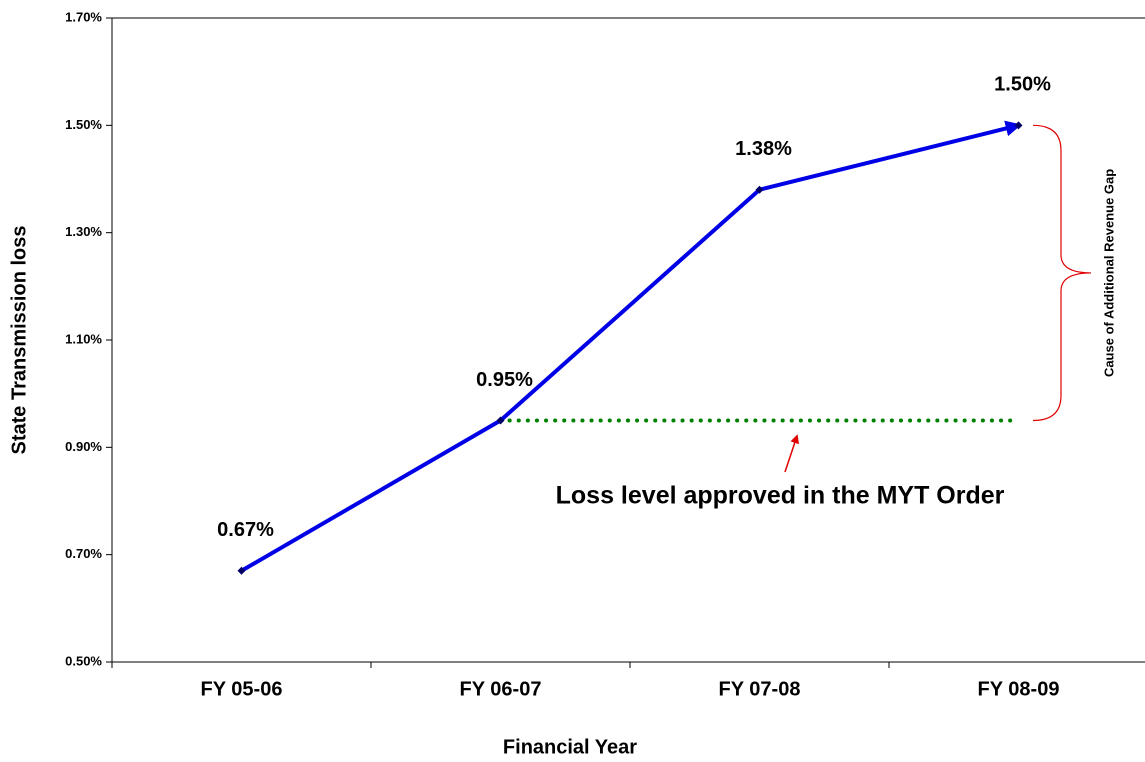 The width and height of the screenshot is (1145, 762). I want to click on x-tick-label: FY 08-09, so click(1019, 689).